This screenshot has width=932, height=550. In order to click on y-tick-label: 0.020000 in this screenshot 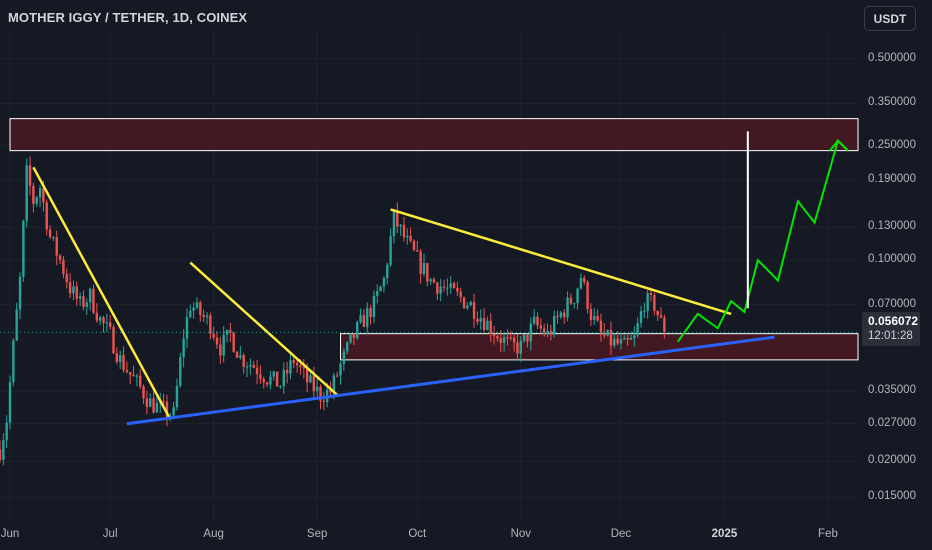, I will do `click(892, 460)`.